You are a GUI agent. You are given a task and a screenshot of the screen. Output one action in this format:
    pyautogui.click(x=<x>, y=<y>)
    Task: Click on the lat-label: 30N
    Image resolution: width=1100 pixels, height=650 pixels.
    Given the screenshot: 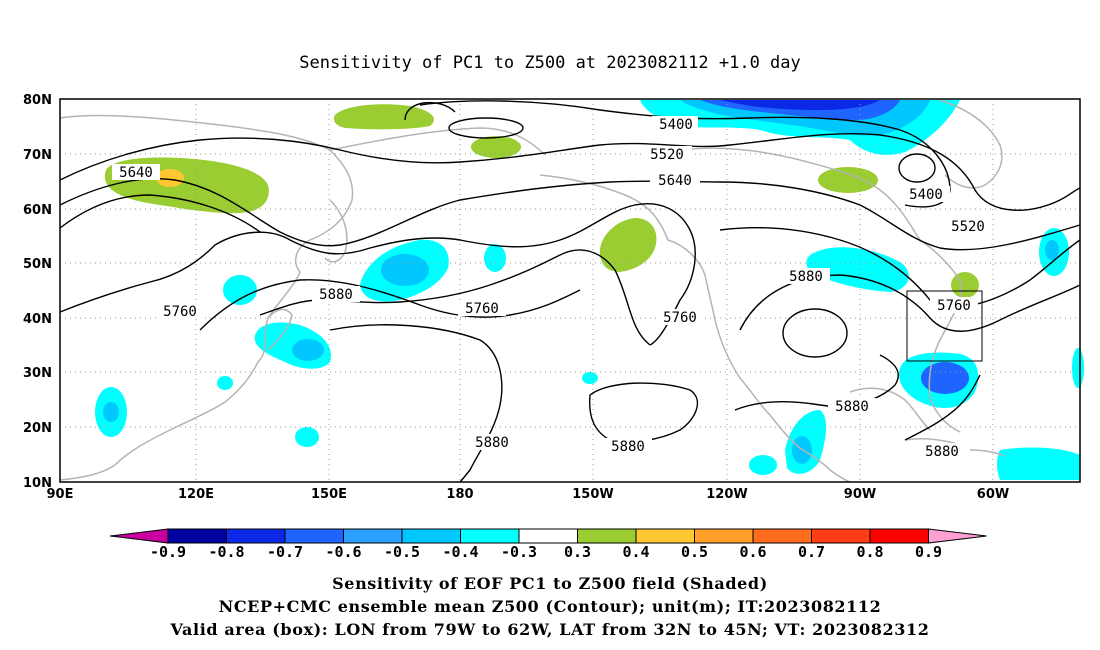 What is the action you would take?
    pyautogui.click(x=37, y=373)
    